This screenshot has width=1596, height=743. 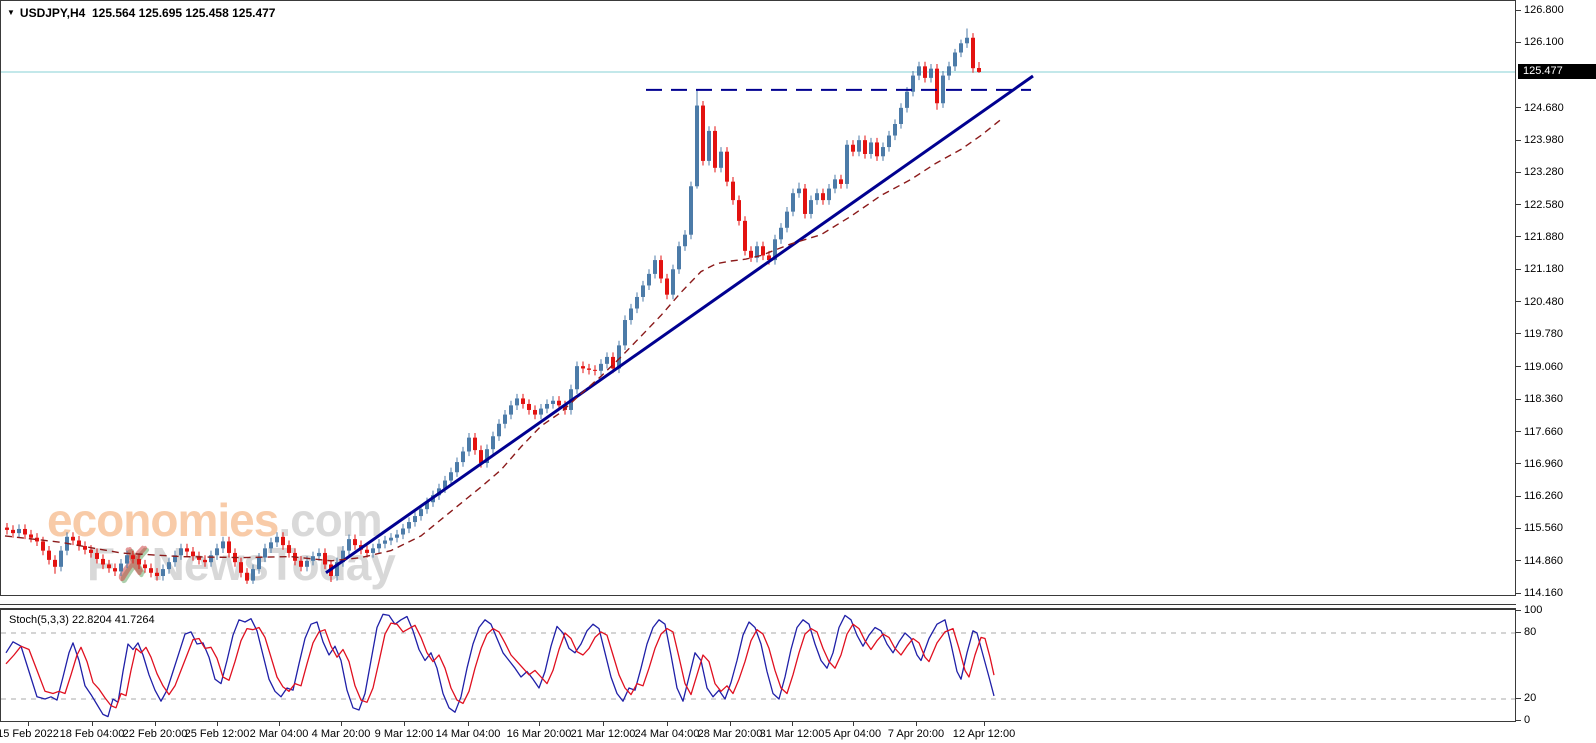 I want to click on price-axis-label: 126.100, so click(x=1544, y=42).